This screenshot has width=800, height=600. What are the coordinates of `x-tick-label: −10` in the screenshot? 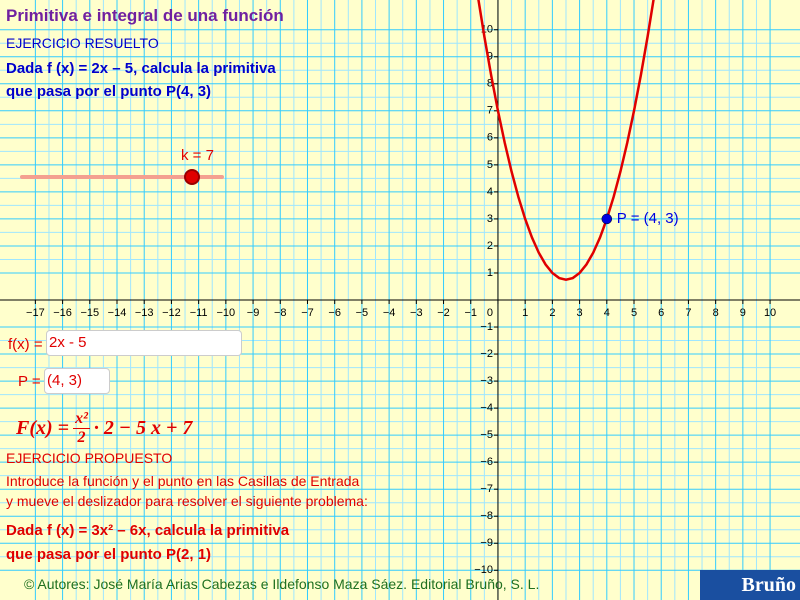 It's located at (226, 313).